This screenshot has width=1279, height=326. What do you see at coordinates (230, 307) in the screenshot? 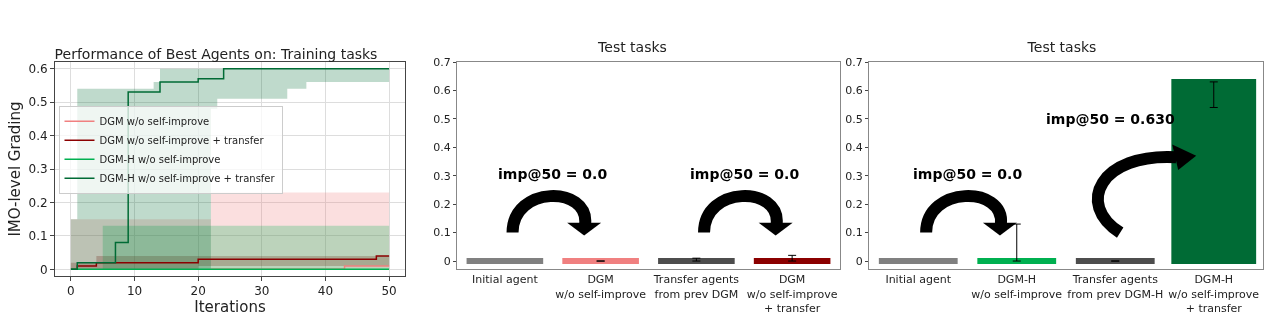
I see `x-axis-title: Iterations` at bounding box center [230, 307].